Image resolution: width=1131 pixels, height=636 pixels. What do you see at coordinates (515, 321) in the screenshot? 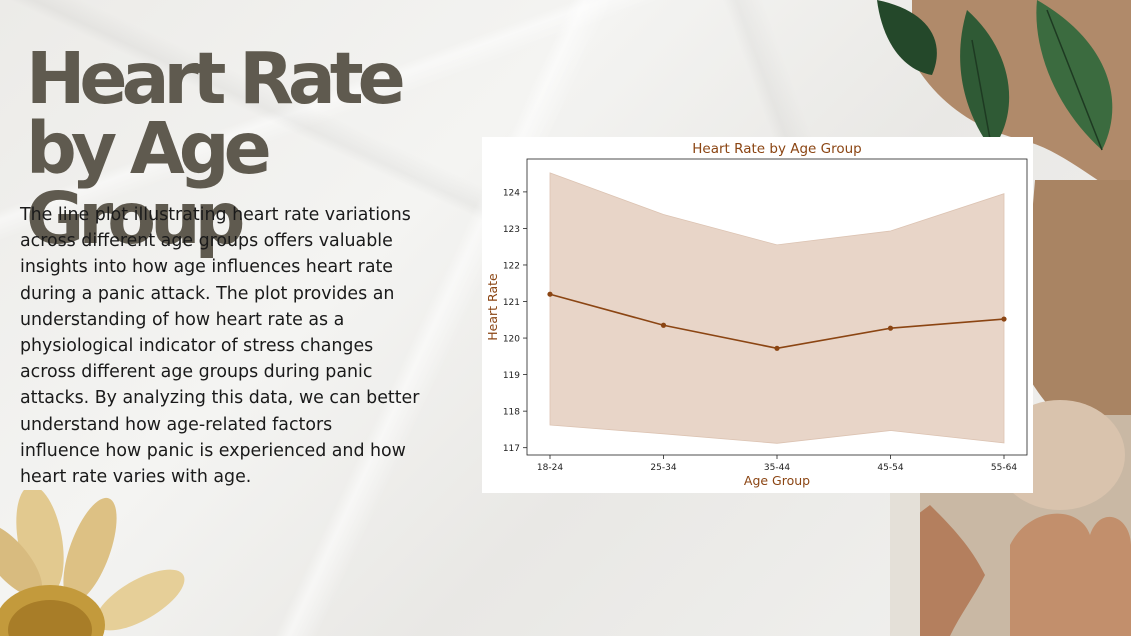
I see `y-axis-ticks: 117 118 119 120 121 122 123 124` at bounding box center [515, 321].